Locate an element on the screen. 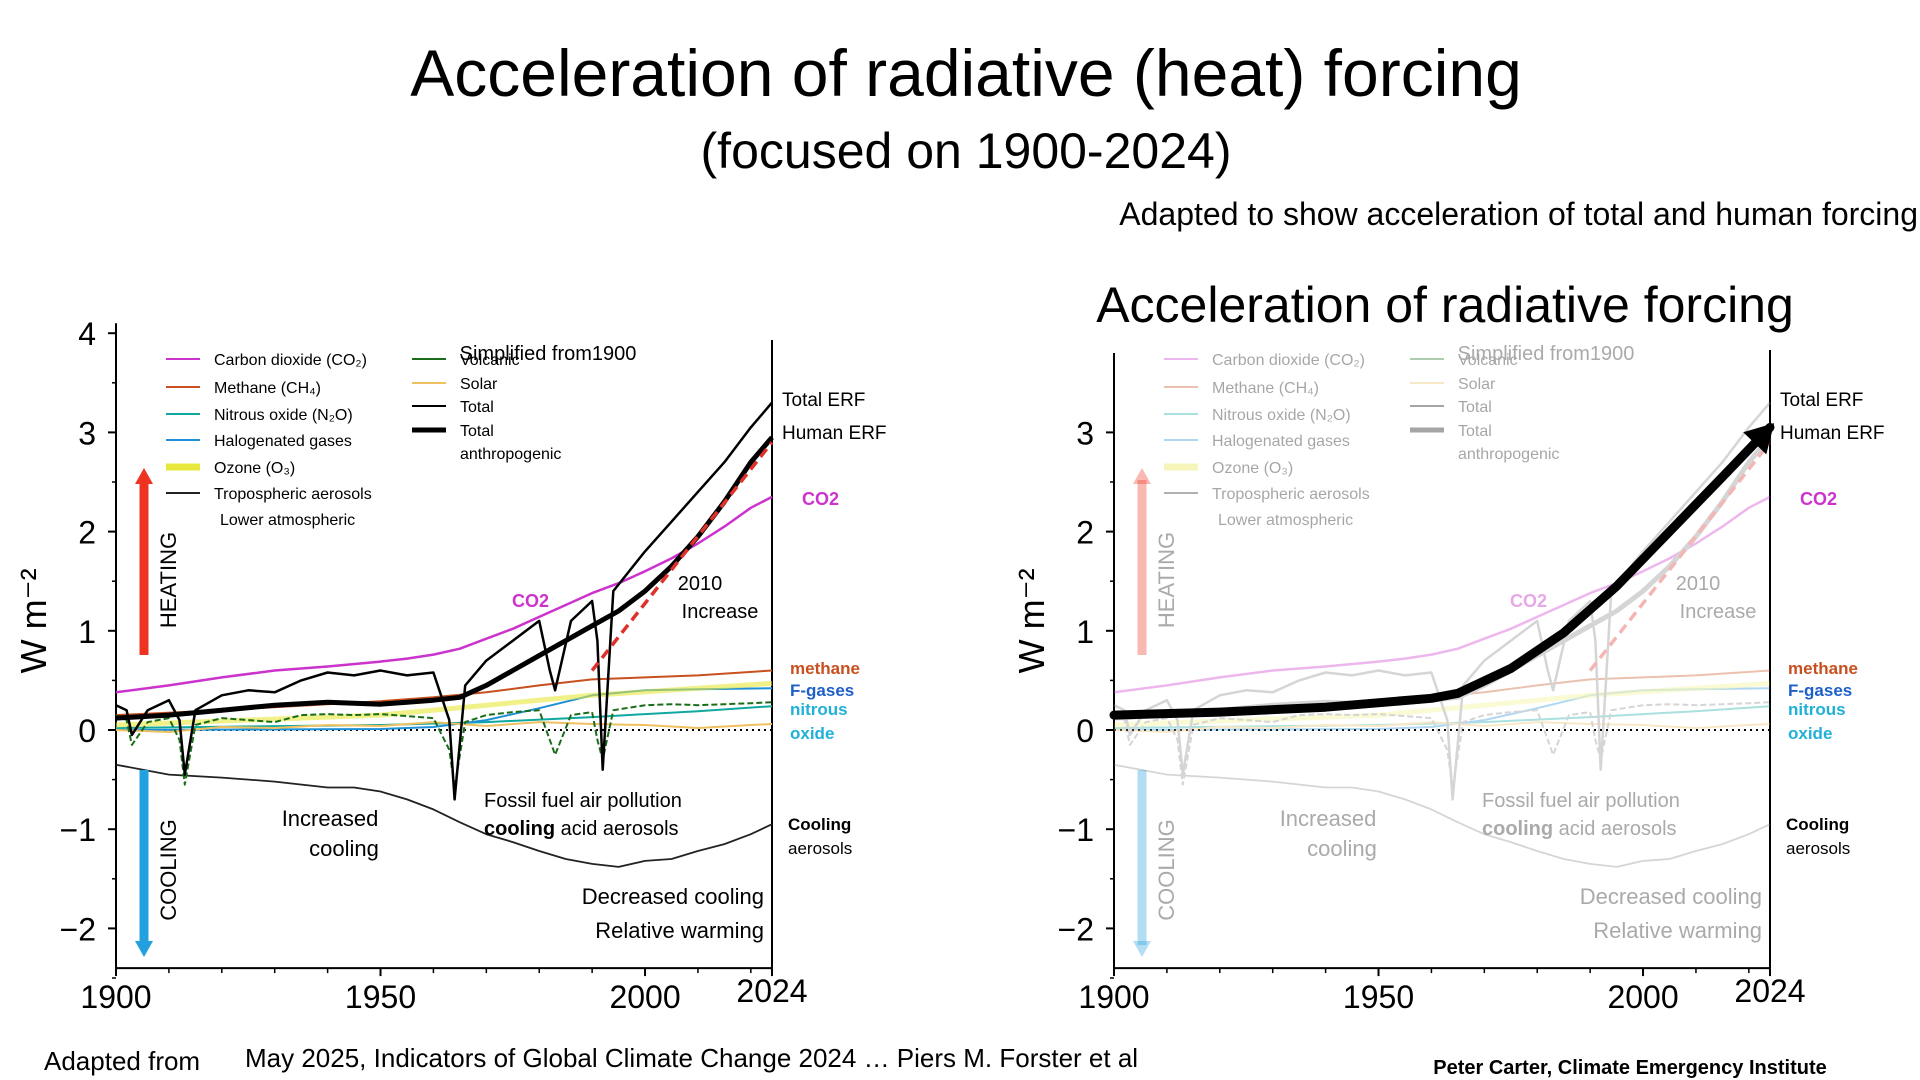 The width and height of the screenshot is (1920, 1080). legend-label: anthropogenic is located at coordinates (1508, 454).